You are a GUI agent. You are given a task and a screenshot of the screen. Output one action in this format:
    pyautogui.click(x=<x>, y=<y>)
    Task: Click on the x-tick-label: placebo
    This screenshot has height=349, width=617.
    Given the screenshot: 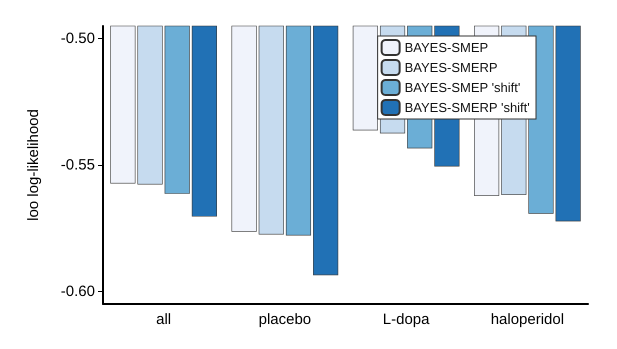 What is the action you would take?
    pyautogui.click(x=285, y=319)
    